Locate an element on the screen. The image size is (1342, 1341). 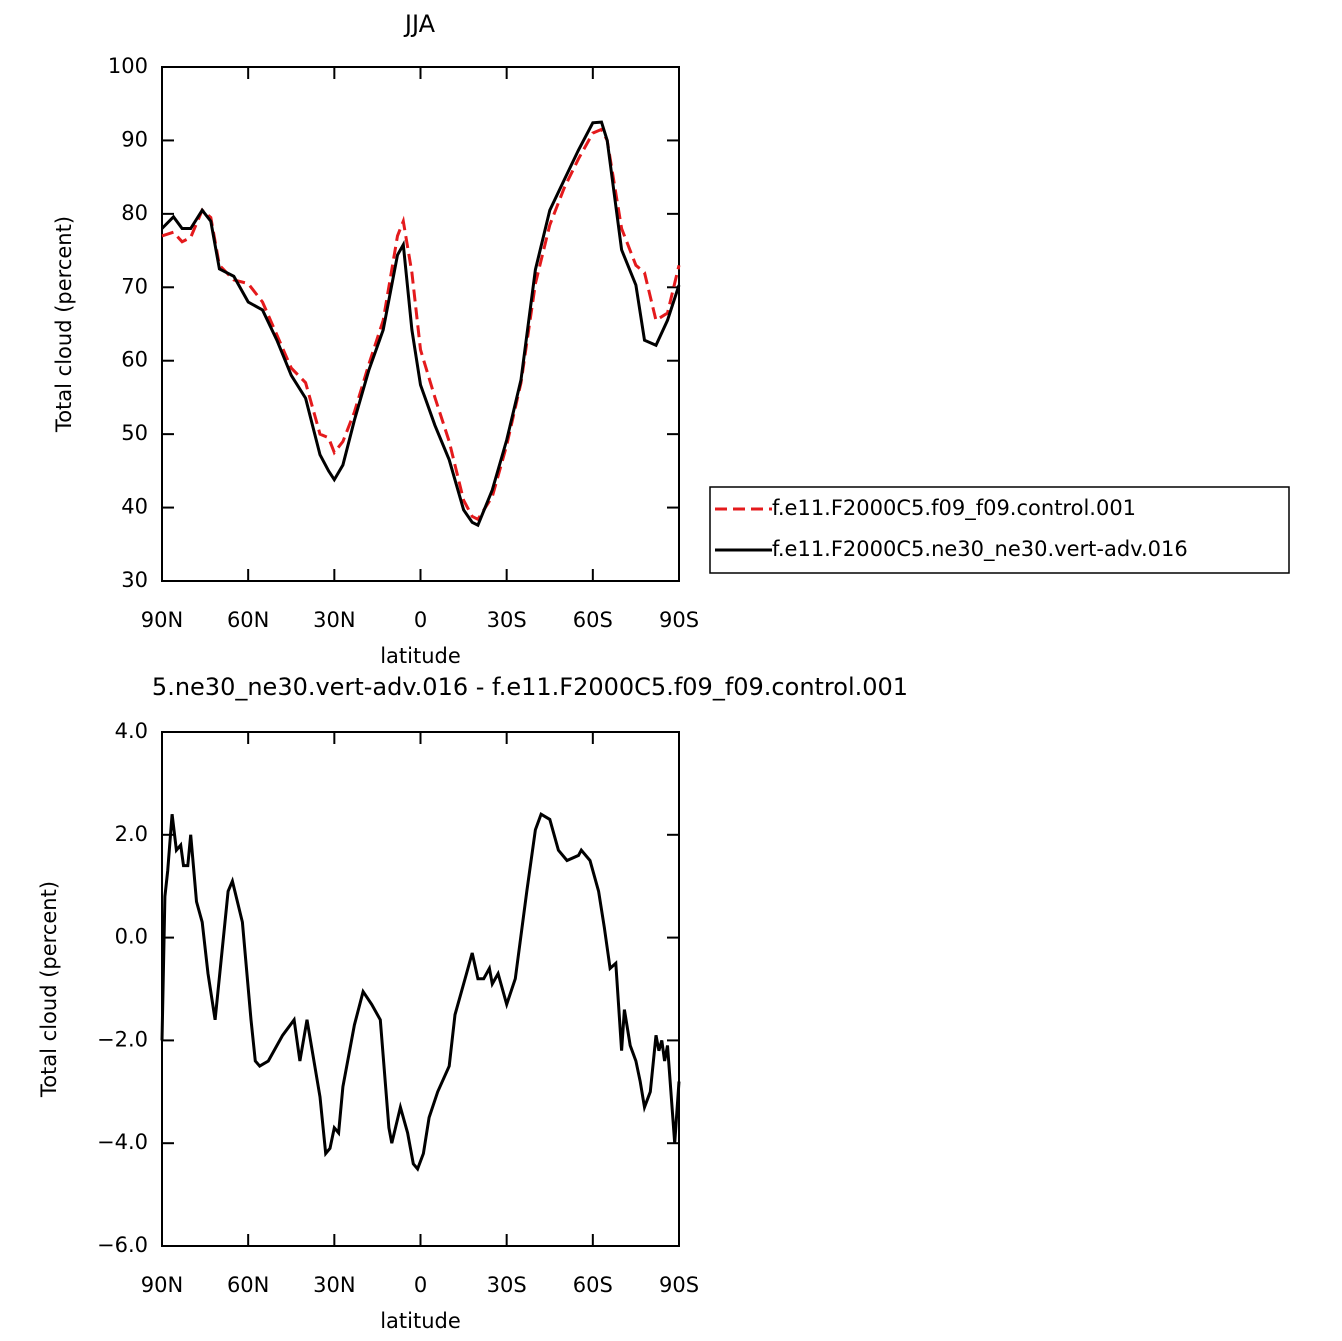
y-tick-label: 30 is located at coordinates (134, 580).